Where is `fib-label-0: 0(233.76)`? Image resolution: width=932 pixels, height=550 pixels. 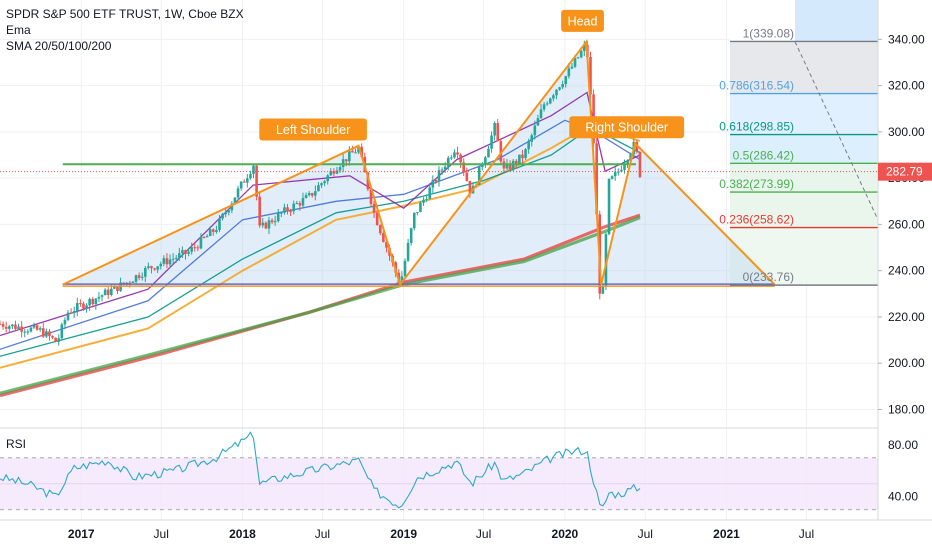
fib-label-0: 0(233.76) is located at coordinates (768, 277).